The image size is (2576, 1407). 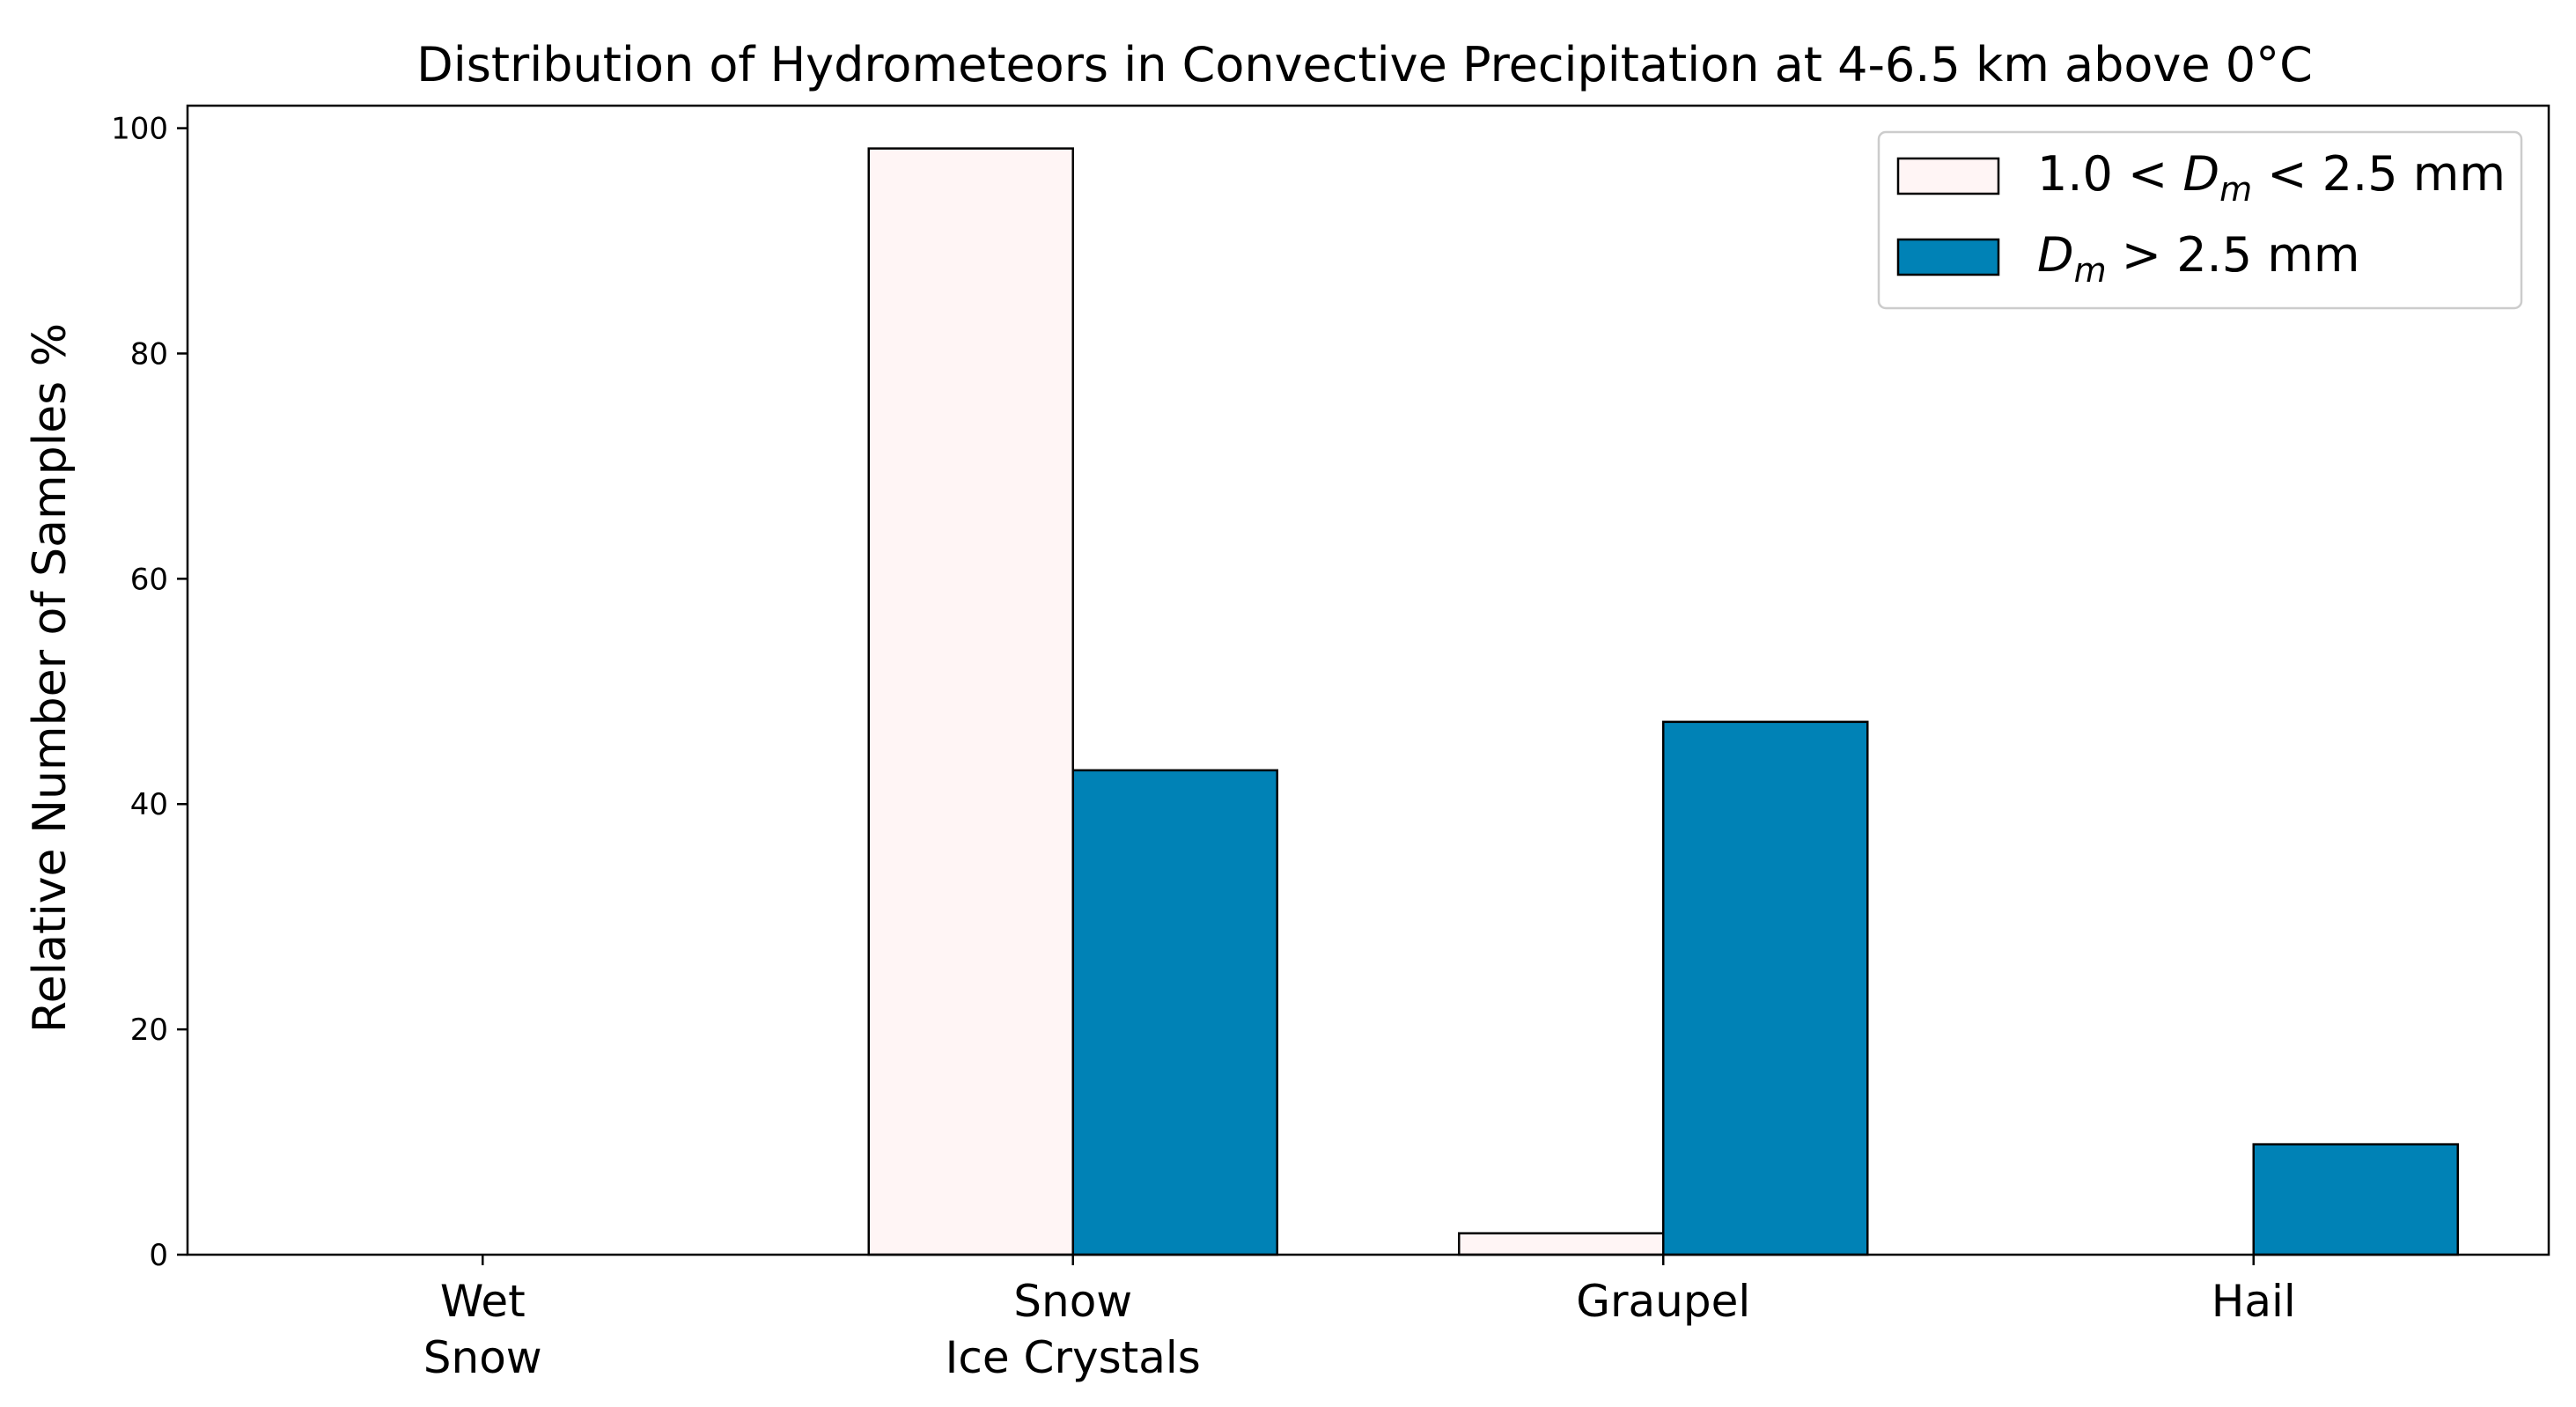 I want to click on legend-label-2: Dm > 2.5 mm, so click(x=2198, y=258).